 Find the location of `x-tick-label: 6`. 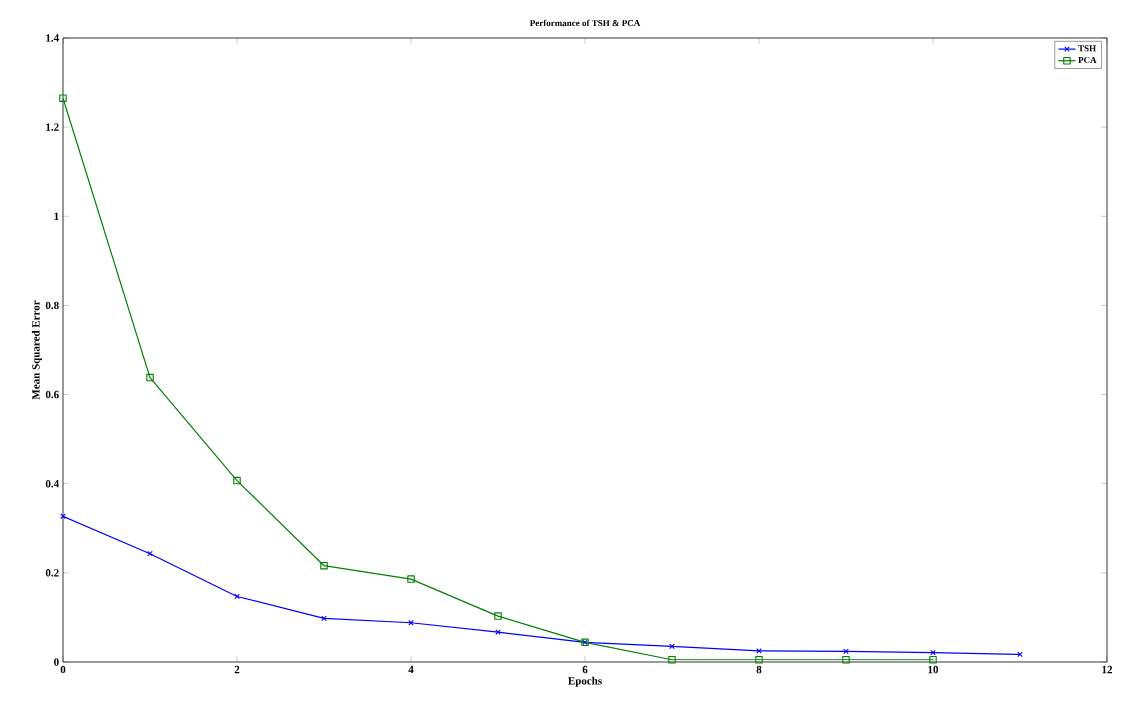

x-tick-label: 6 is located at coordinates (585, 669).